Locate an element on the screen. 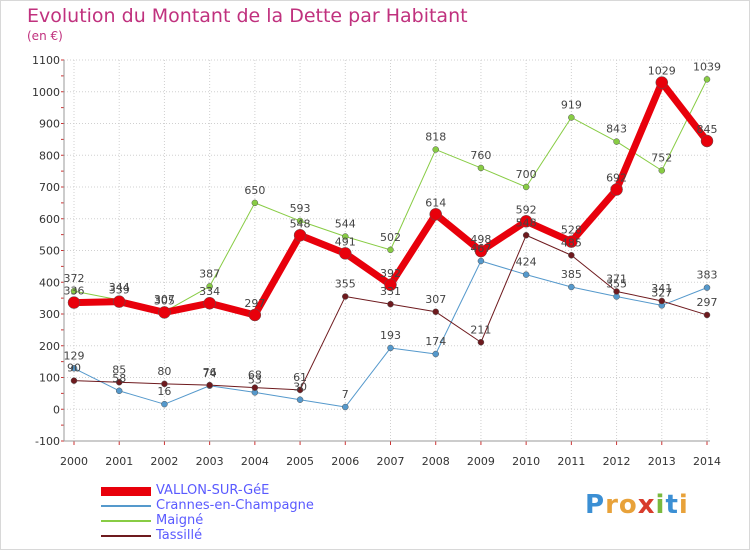  x-tick-label: 2011 is located at coordinates (571, 461).